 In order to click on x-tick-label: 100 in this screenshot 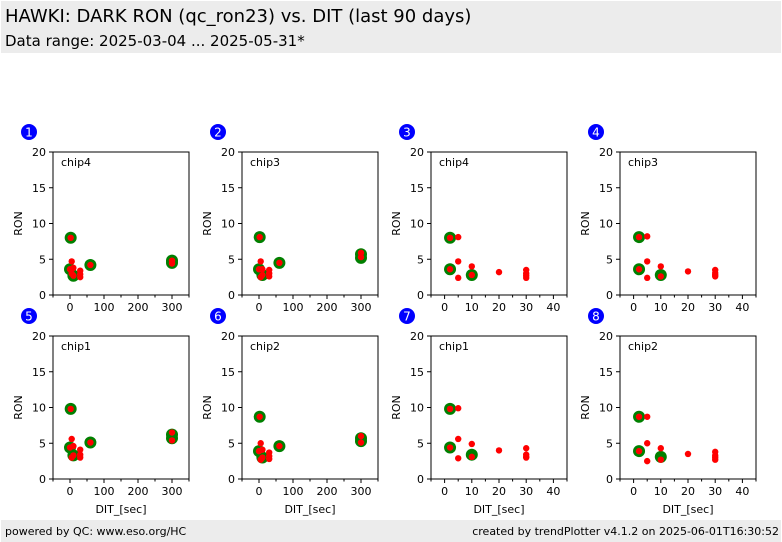, I will do `click(104, 307)`.